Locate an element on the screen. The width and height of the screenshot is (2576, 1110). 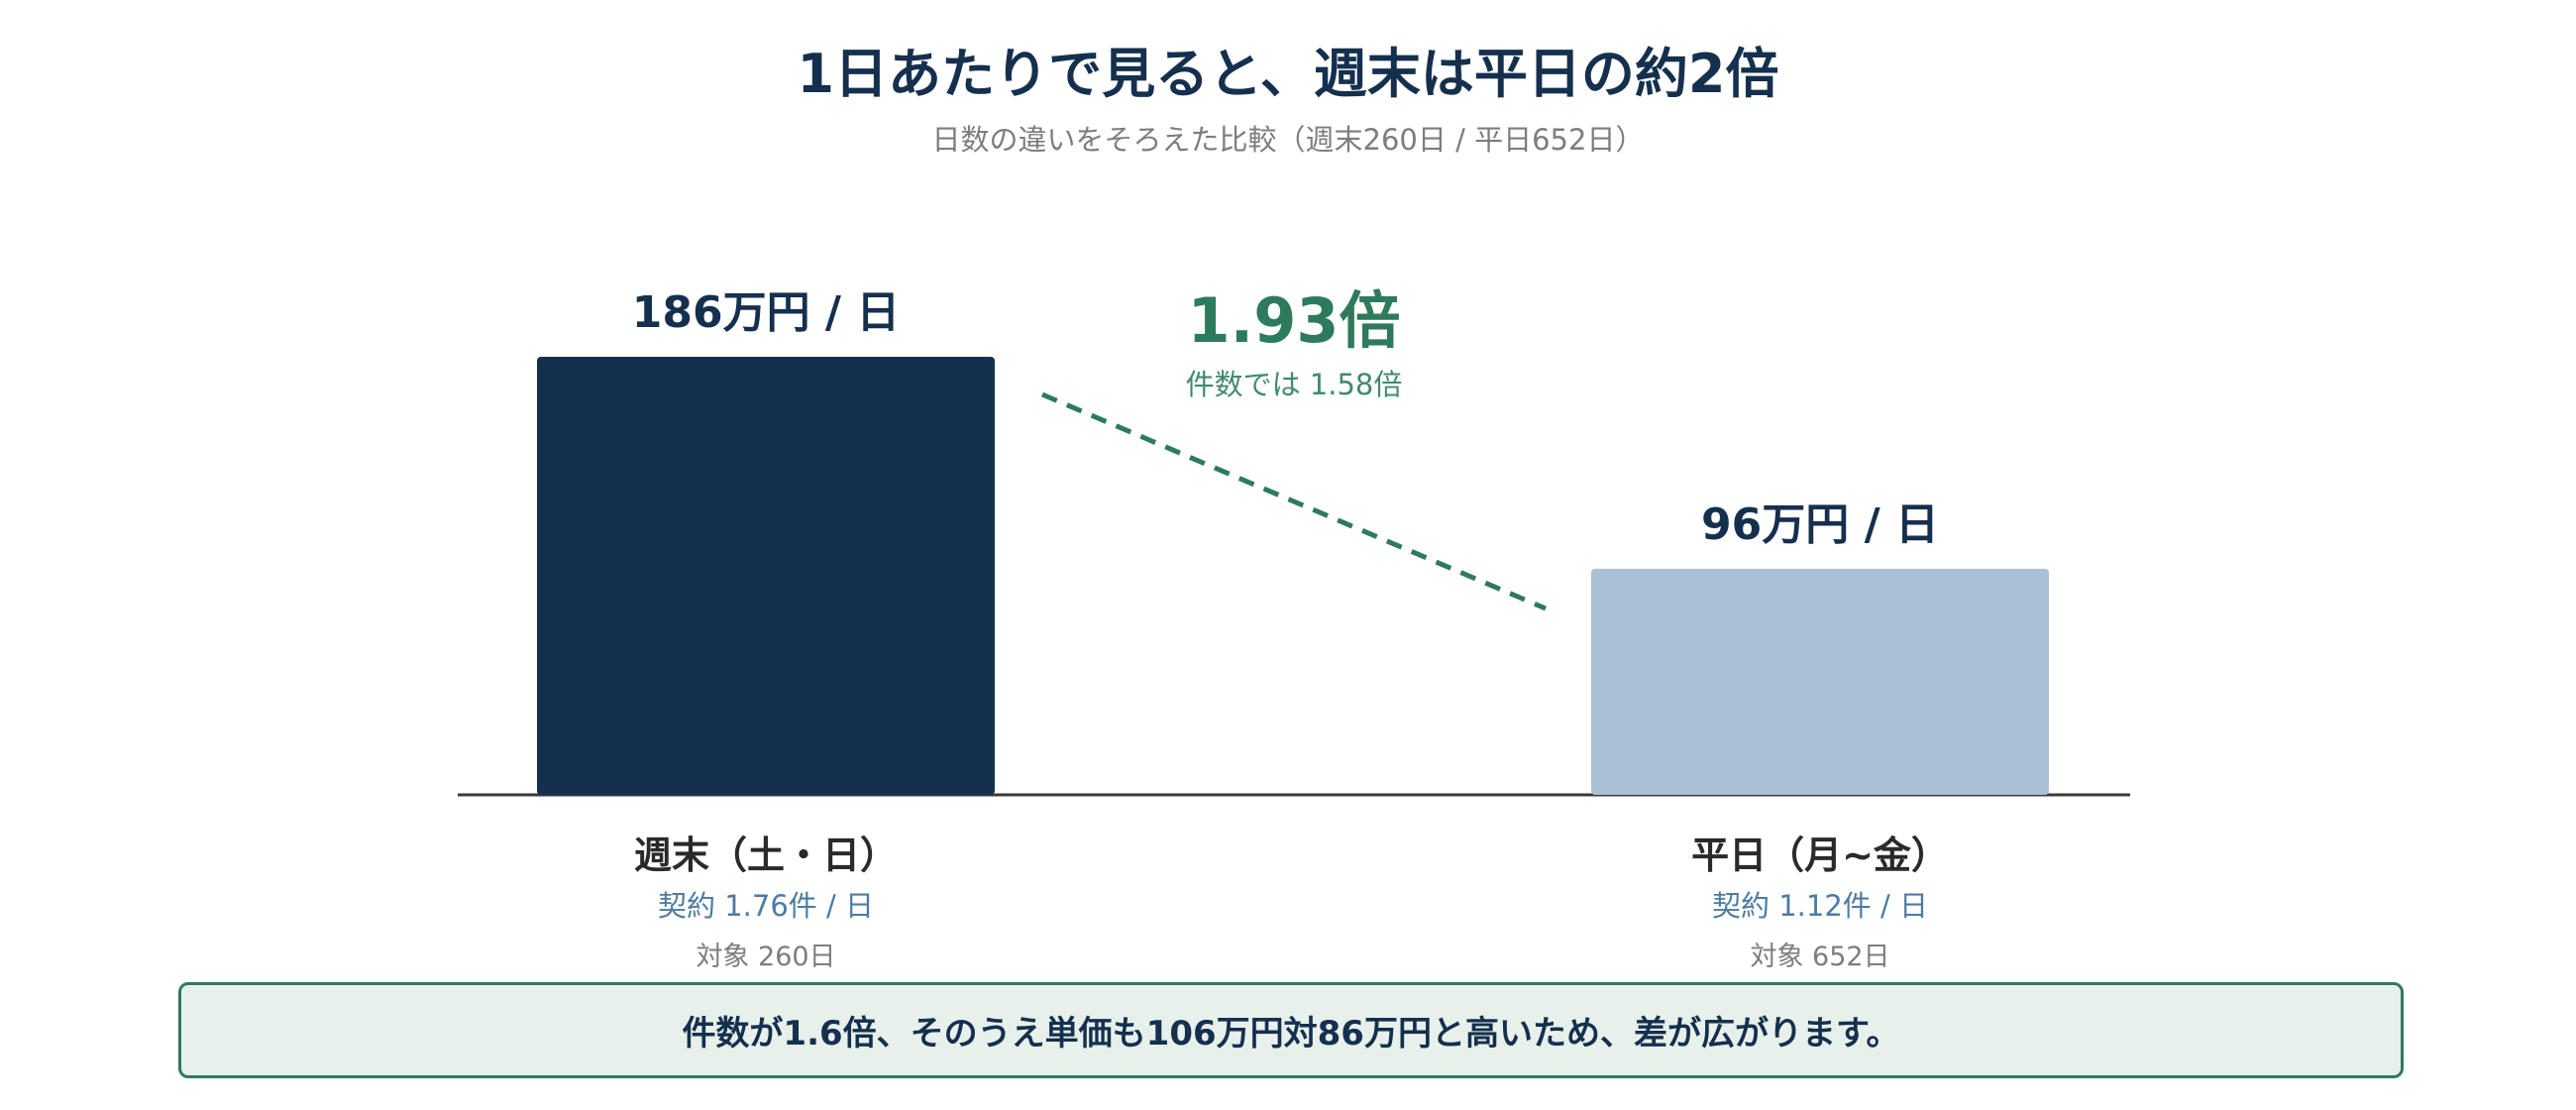
ratio-label: 1.93倍 is located at coordinates (1294, 320).